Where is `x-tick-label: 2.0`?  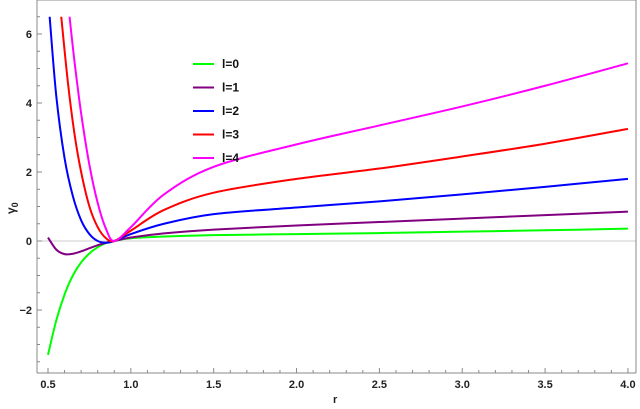
x-tick-label: 2.0 is located at coordinates (296, 385).